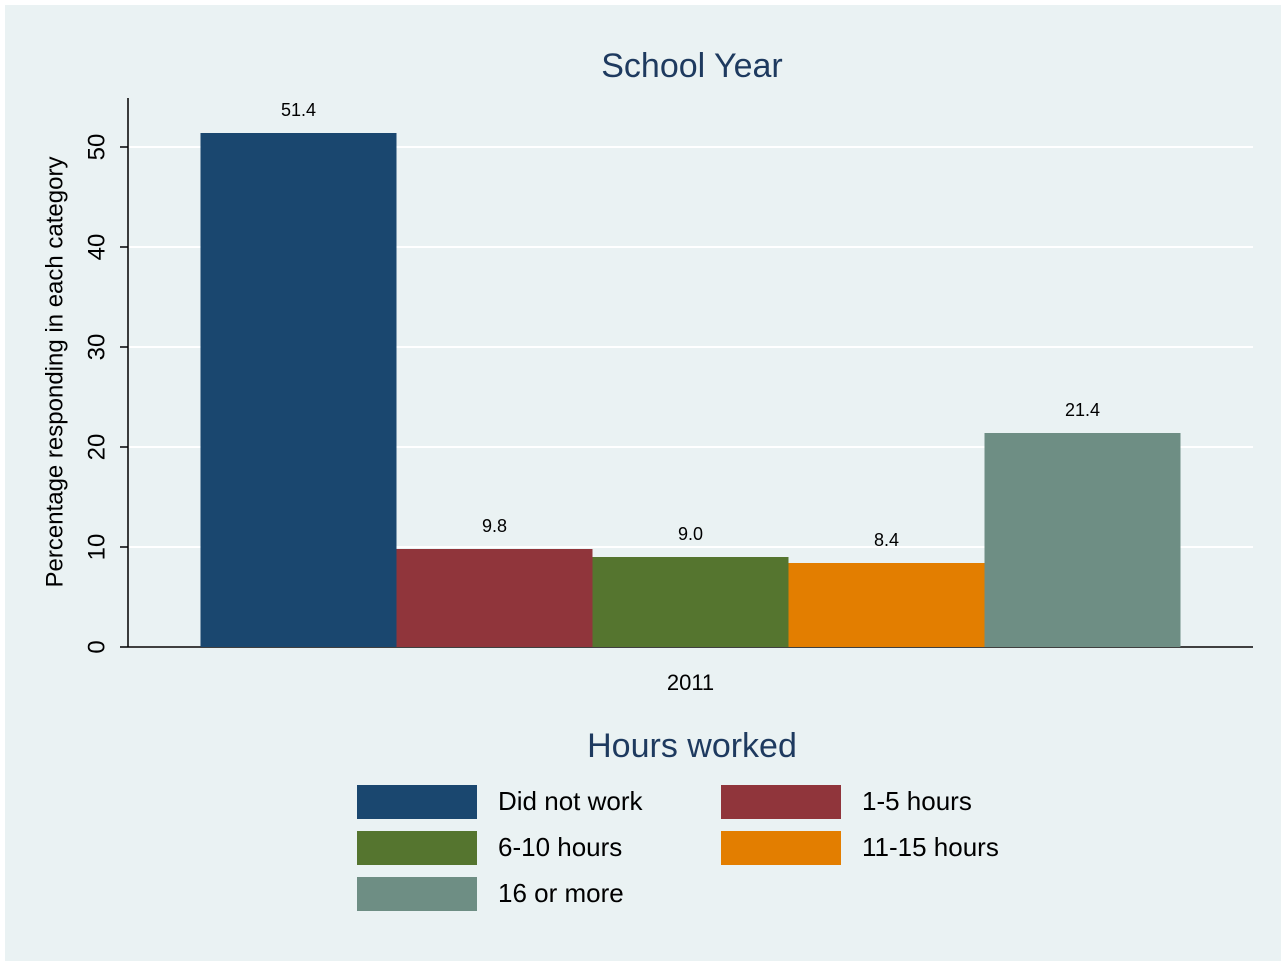 The image size is (1286, 966). What do you see at coordinates (96, 347) in the screenshot?
I see `y-tick-label: 30` at bounding box center [96, 347].